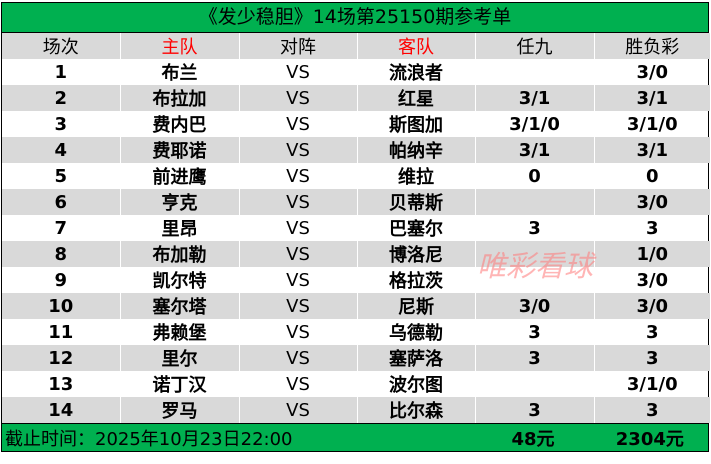 The width and height of the screenshot is (711, 464). What do you see at coordinates (179, 410) in the screenshot?
I see `home-team: 罗马` at bounding box center [179, 410].